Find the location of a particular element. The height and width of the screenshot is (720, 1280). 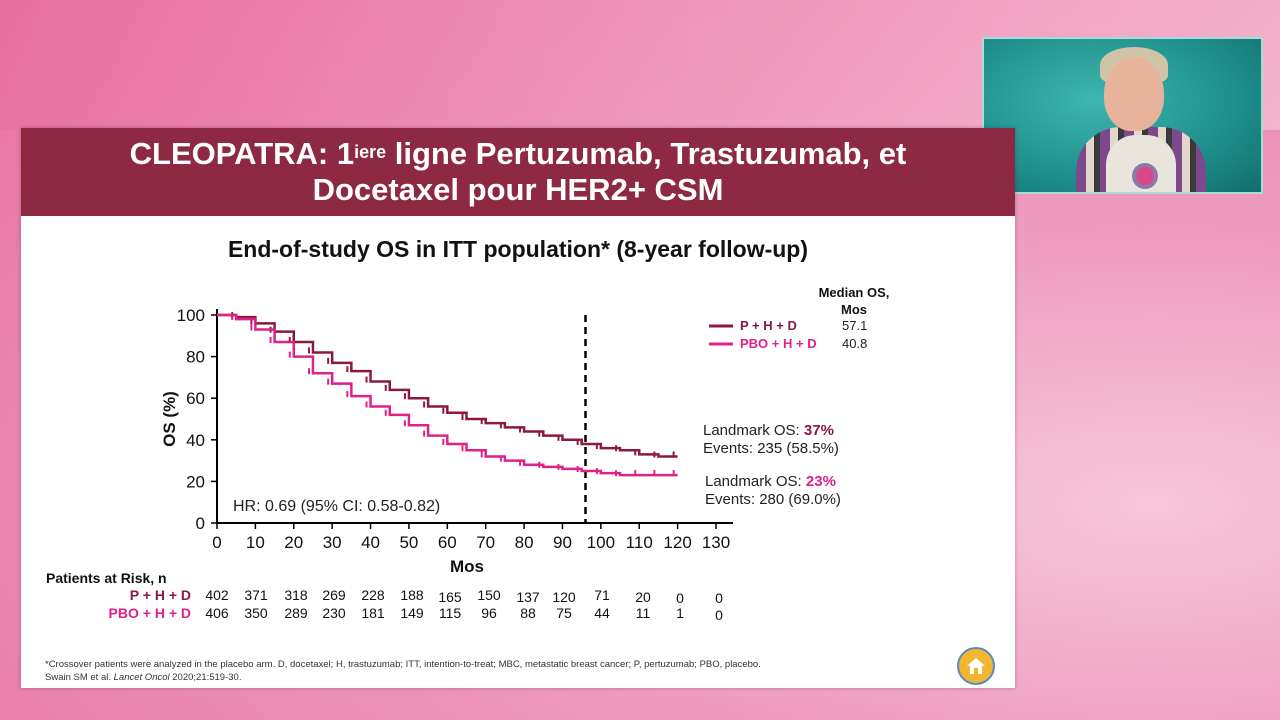

risk-value: 75 is located at coordinates (564, 613).